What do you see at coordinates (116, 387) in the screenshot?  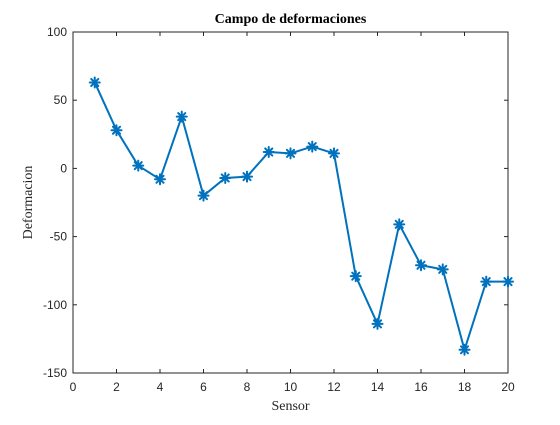 I see `x-tick-label: 2` at bounding box center [116, 387].